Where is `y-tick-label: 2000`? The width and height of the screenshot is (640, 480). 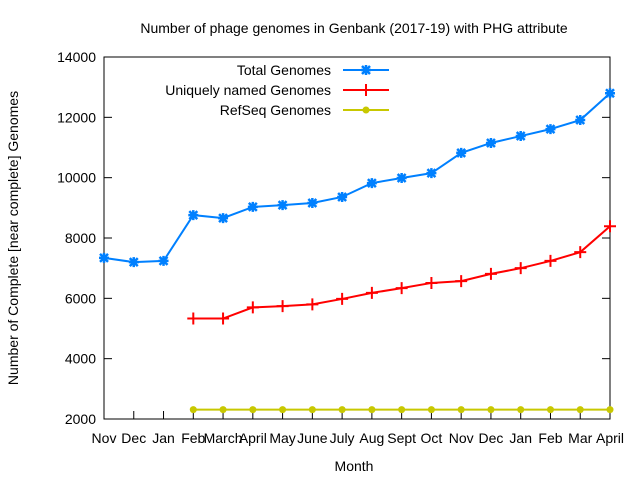 y-tick-label: 2000 is located at coordinates (80, 419).